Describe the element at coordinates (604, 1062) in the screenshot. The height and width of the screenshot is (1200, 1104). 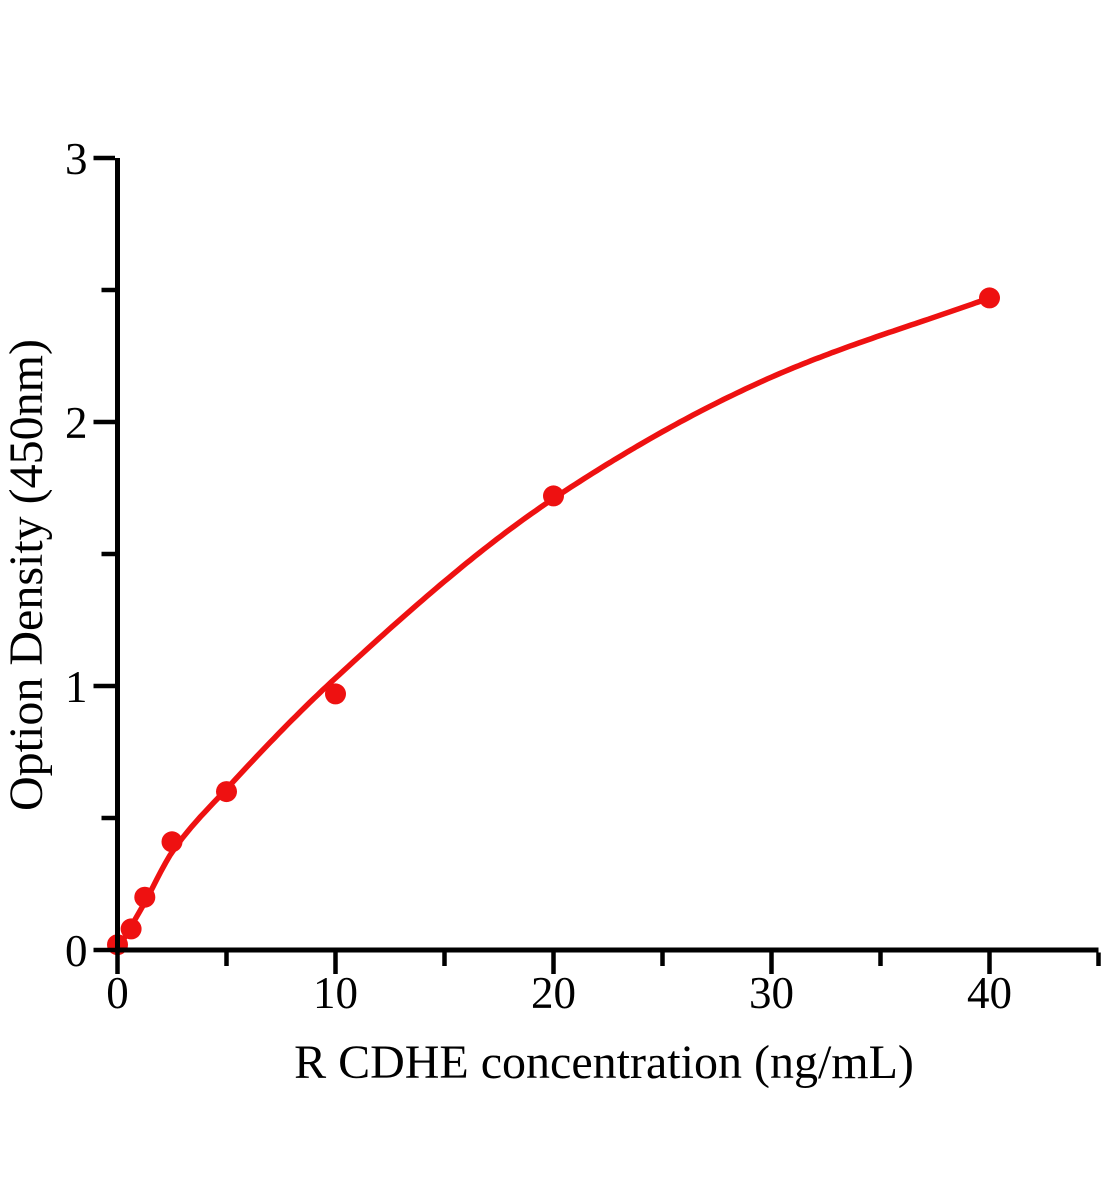
I see `x-axis-title: R CDHE concentration (ng/mL)` at that location.